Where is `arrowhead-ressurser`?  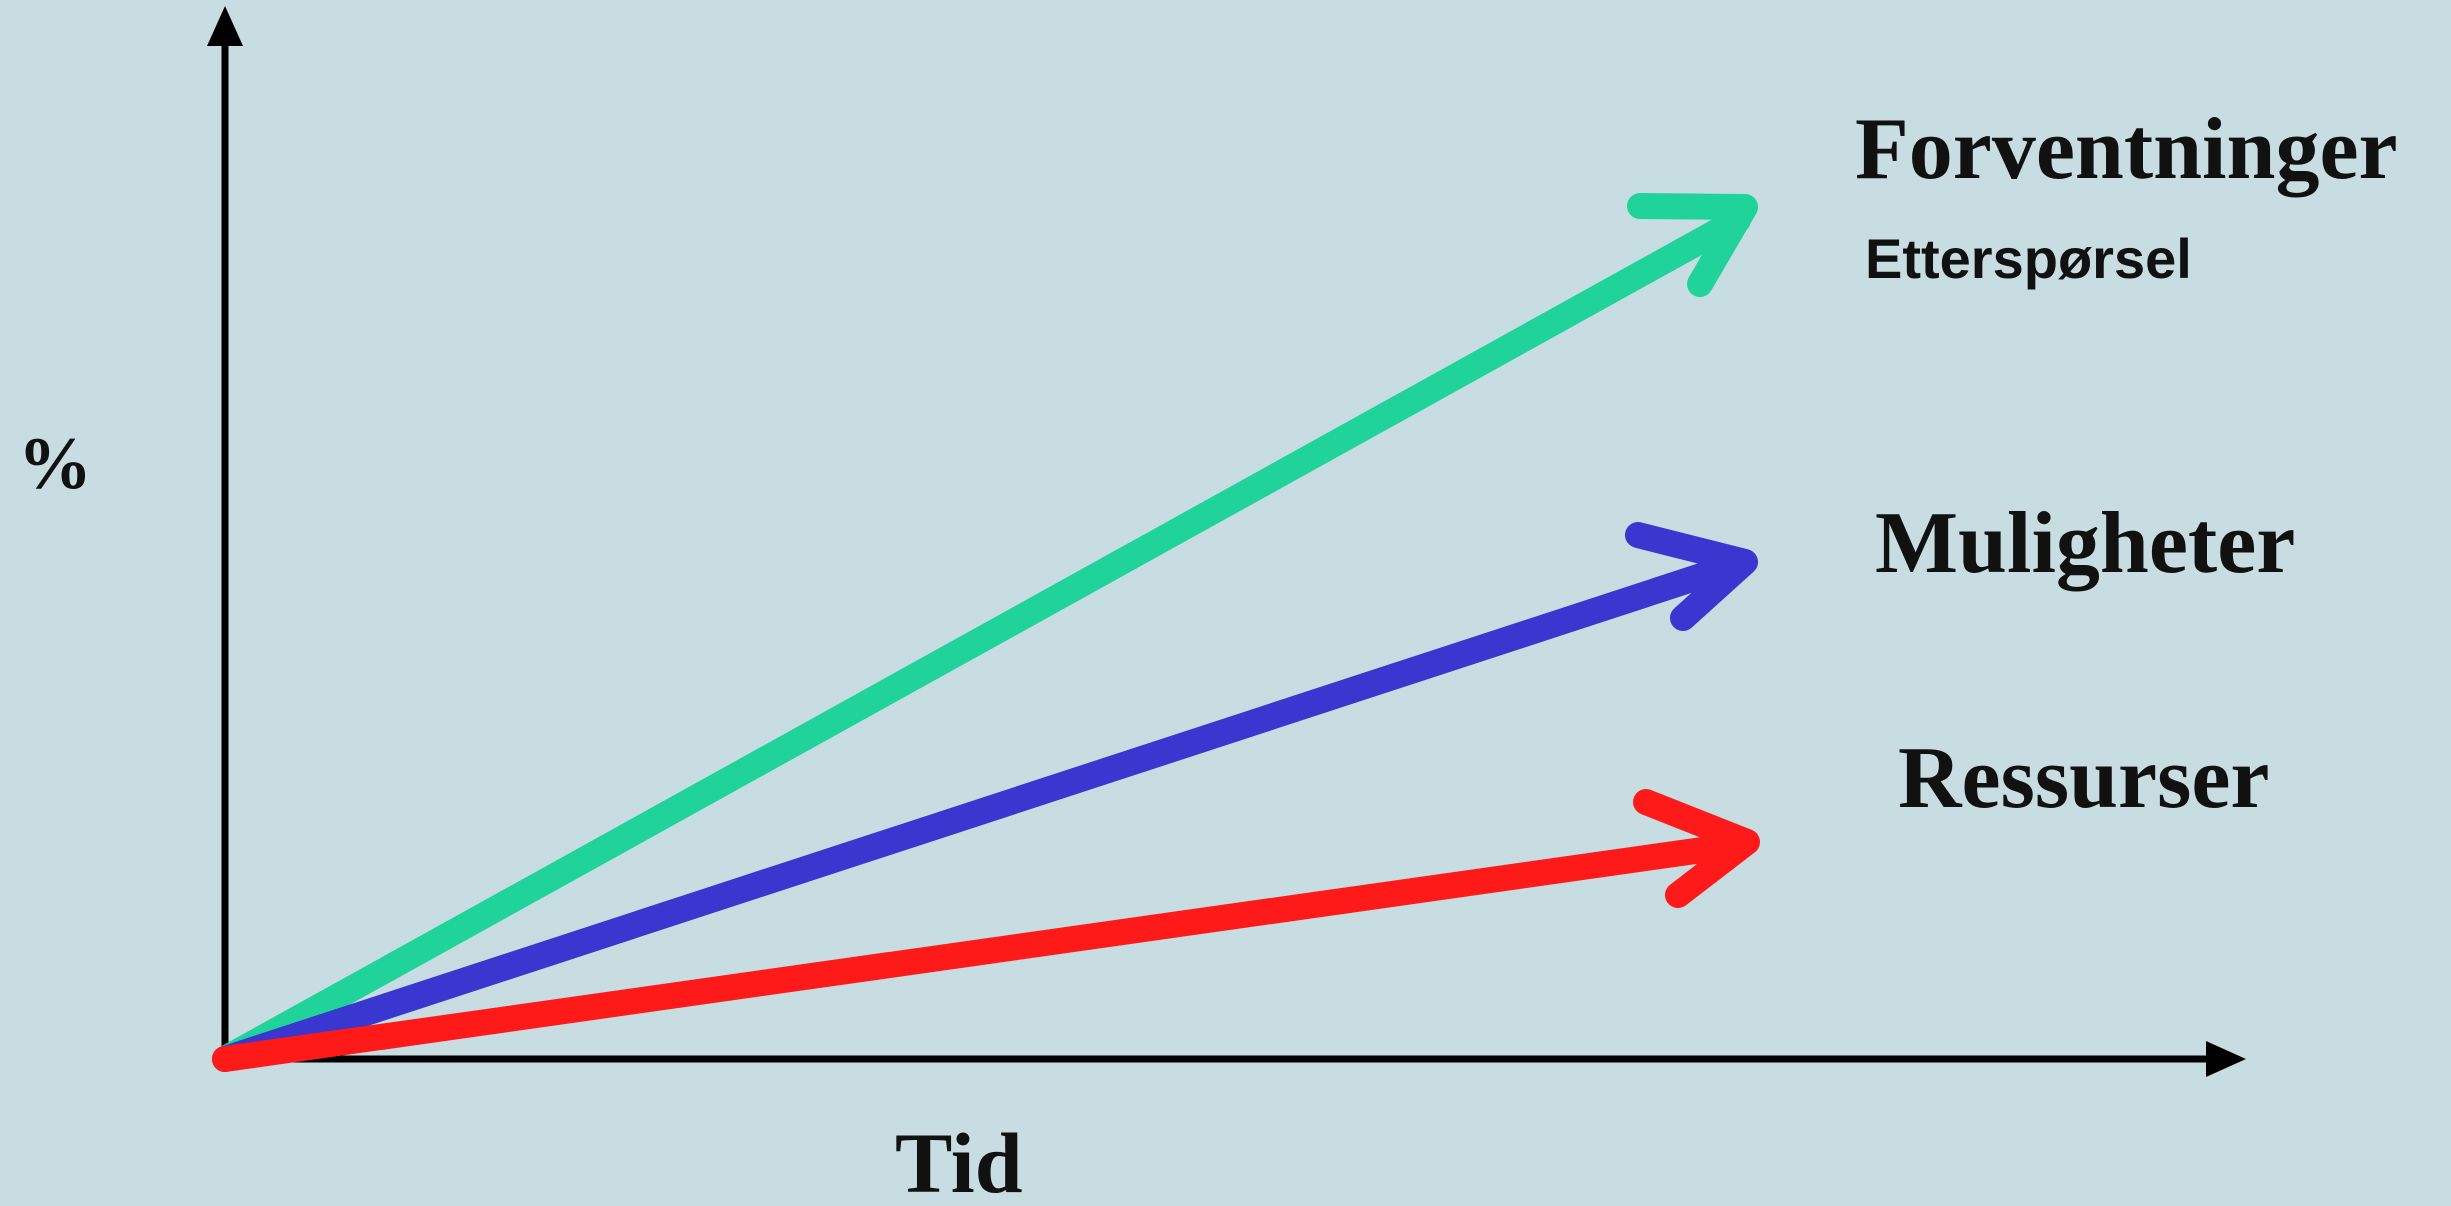 arrowhead-ressurser is located at coordinates (1696, 848).